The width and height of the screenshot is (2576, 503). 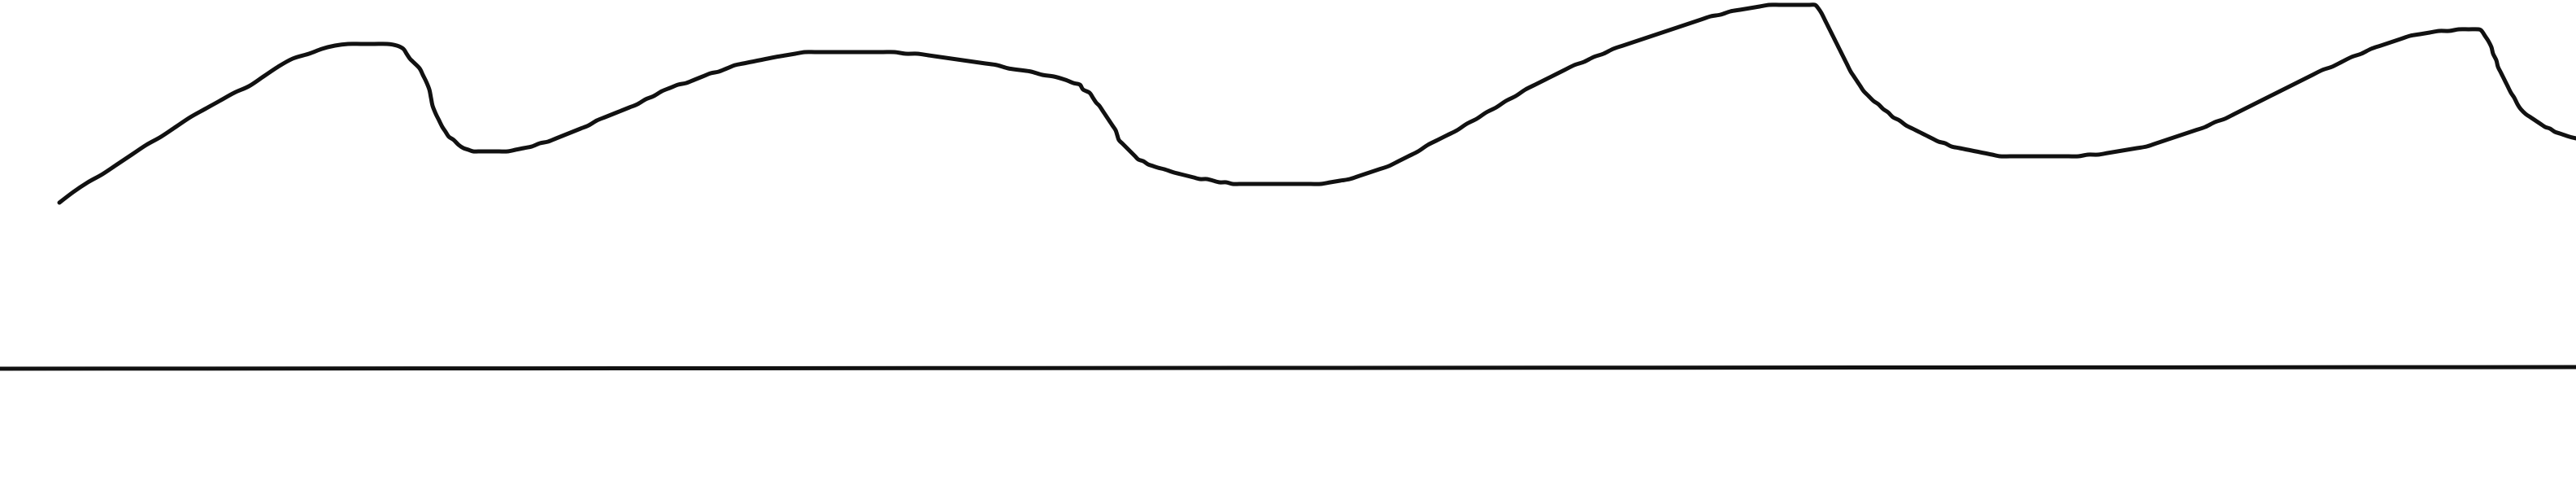 What do you see at coordinates (1288, 368) in the screenshot?
I see `baseline-line` at bounding box center [1288, 368].